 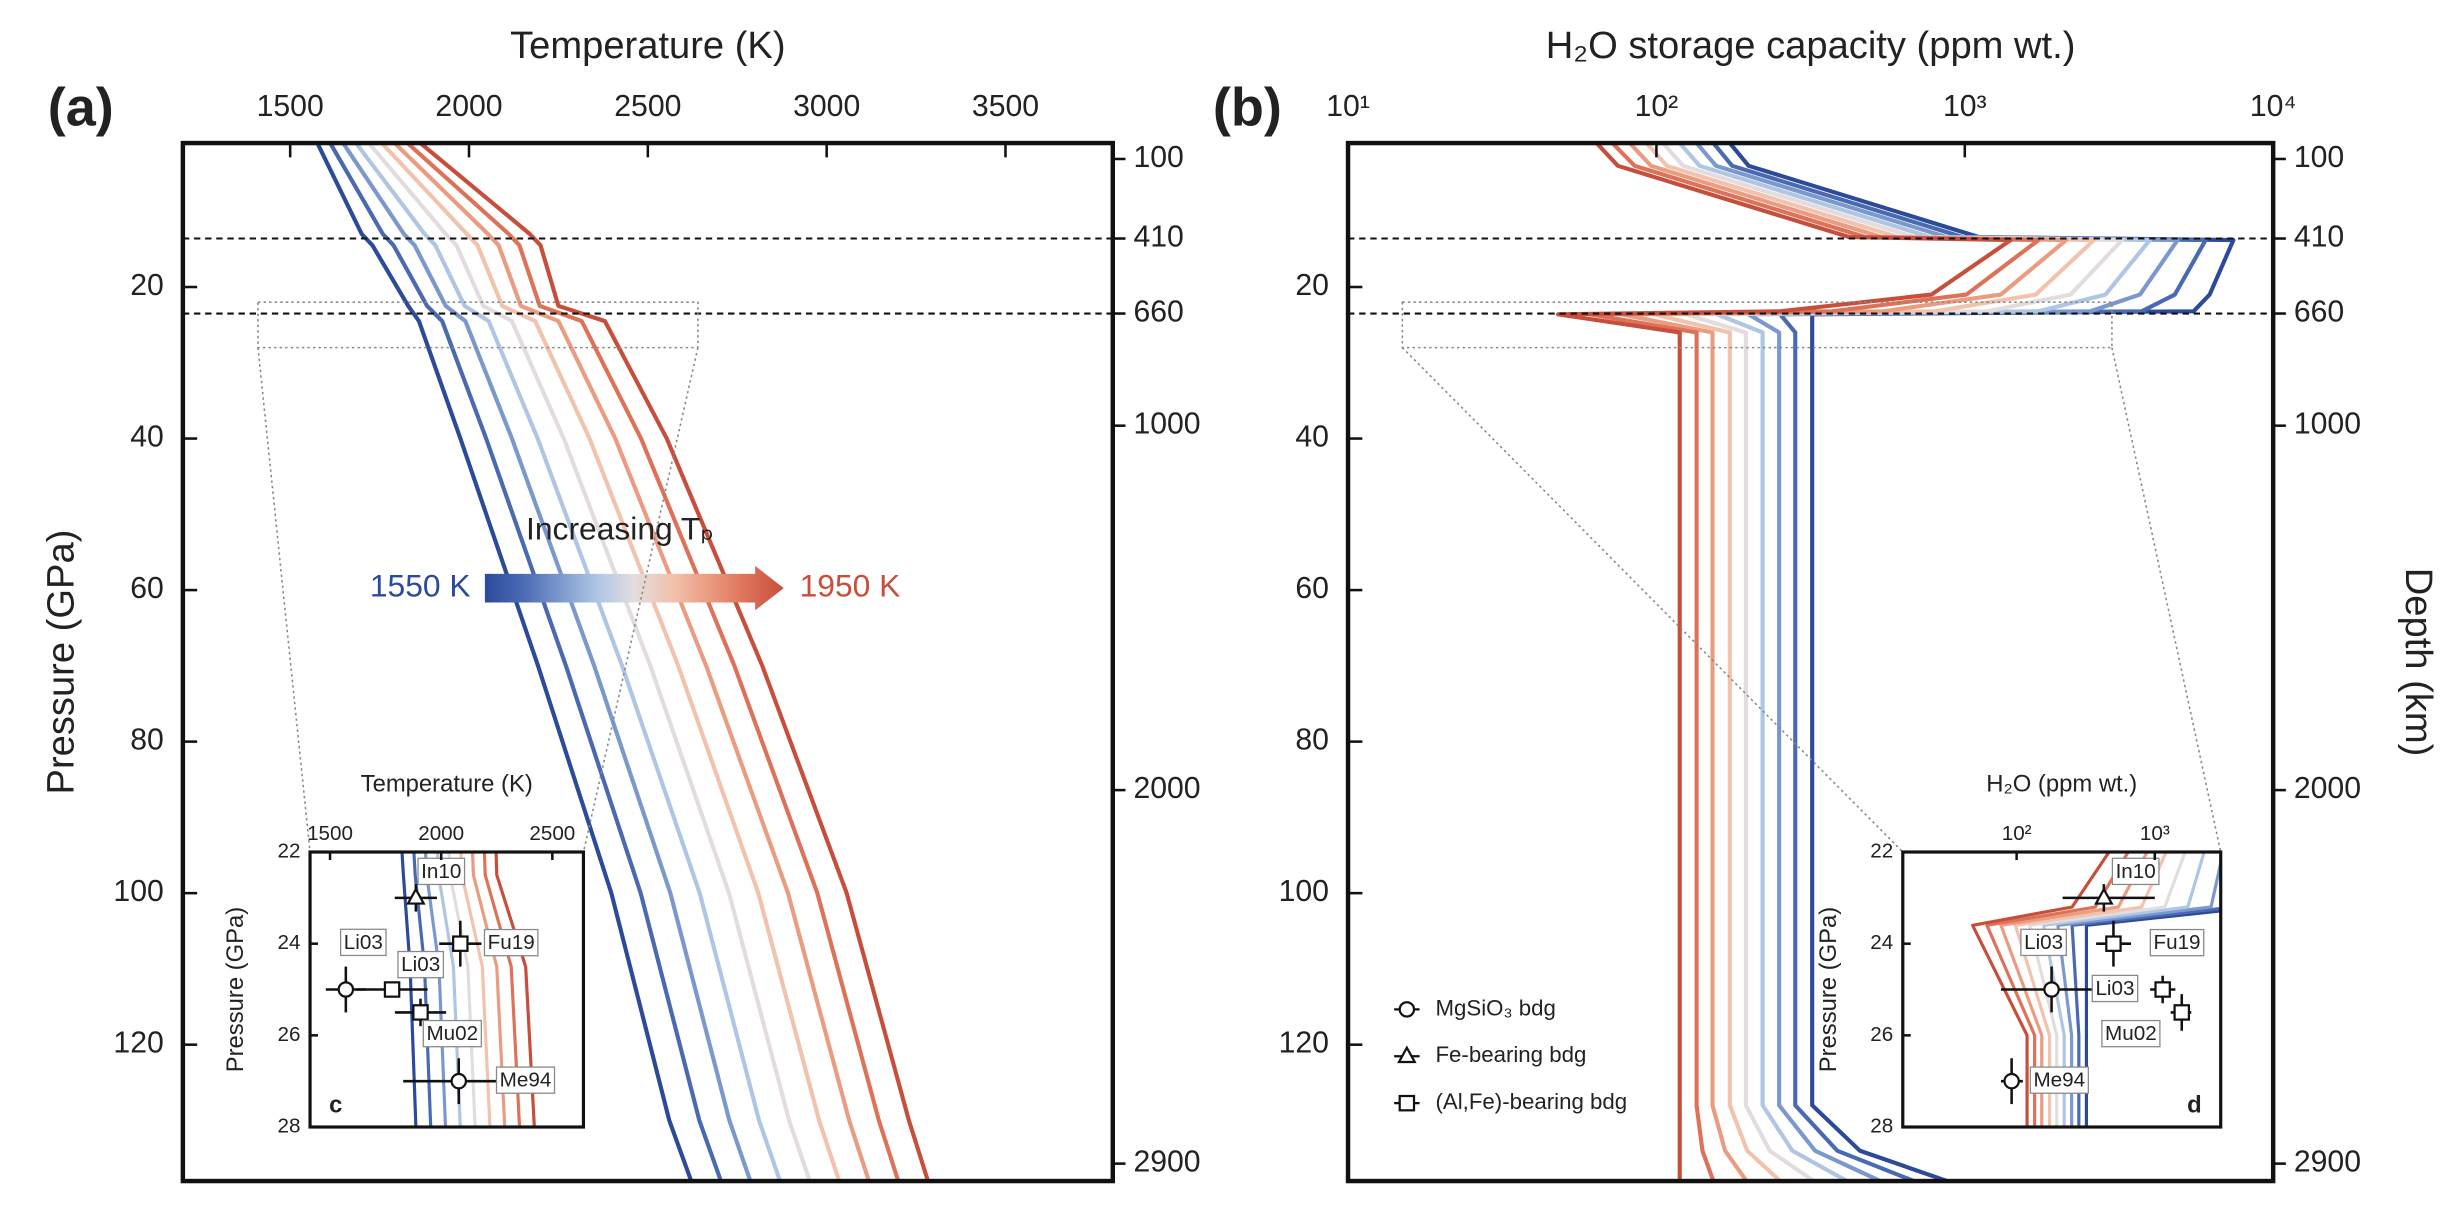 What do you see at coordinates (1005, 106) in the screenshot?
I see `x-tick-label: 3500` at bounding box center [1005, 106].